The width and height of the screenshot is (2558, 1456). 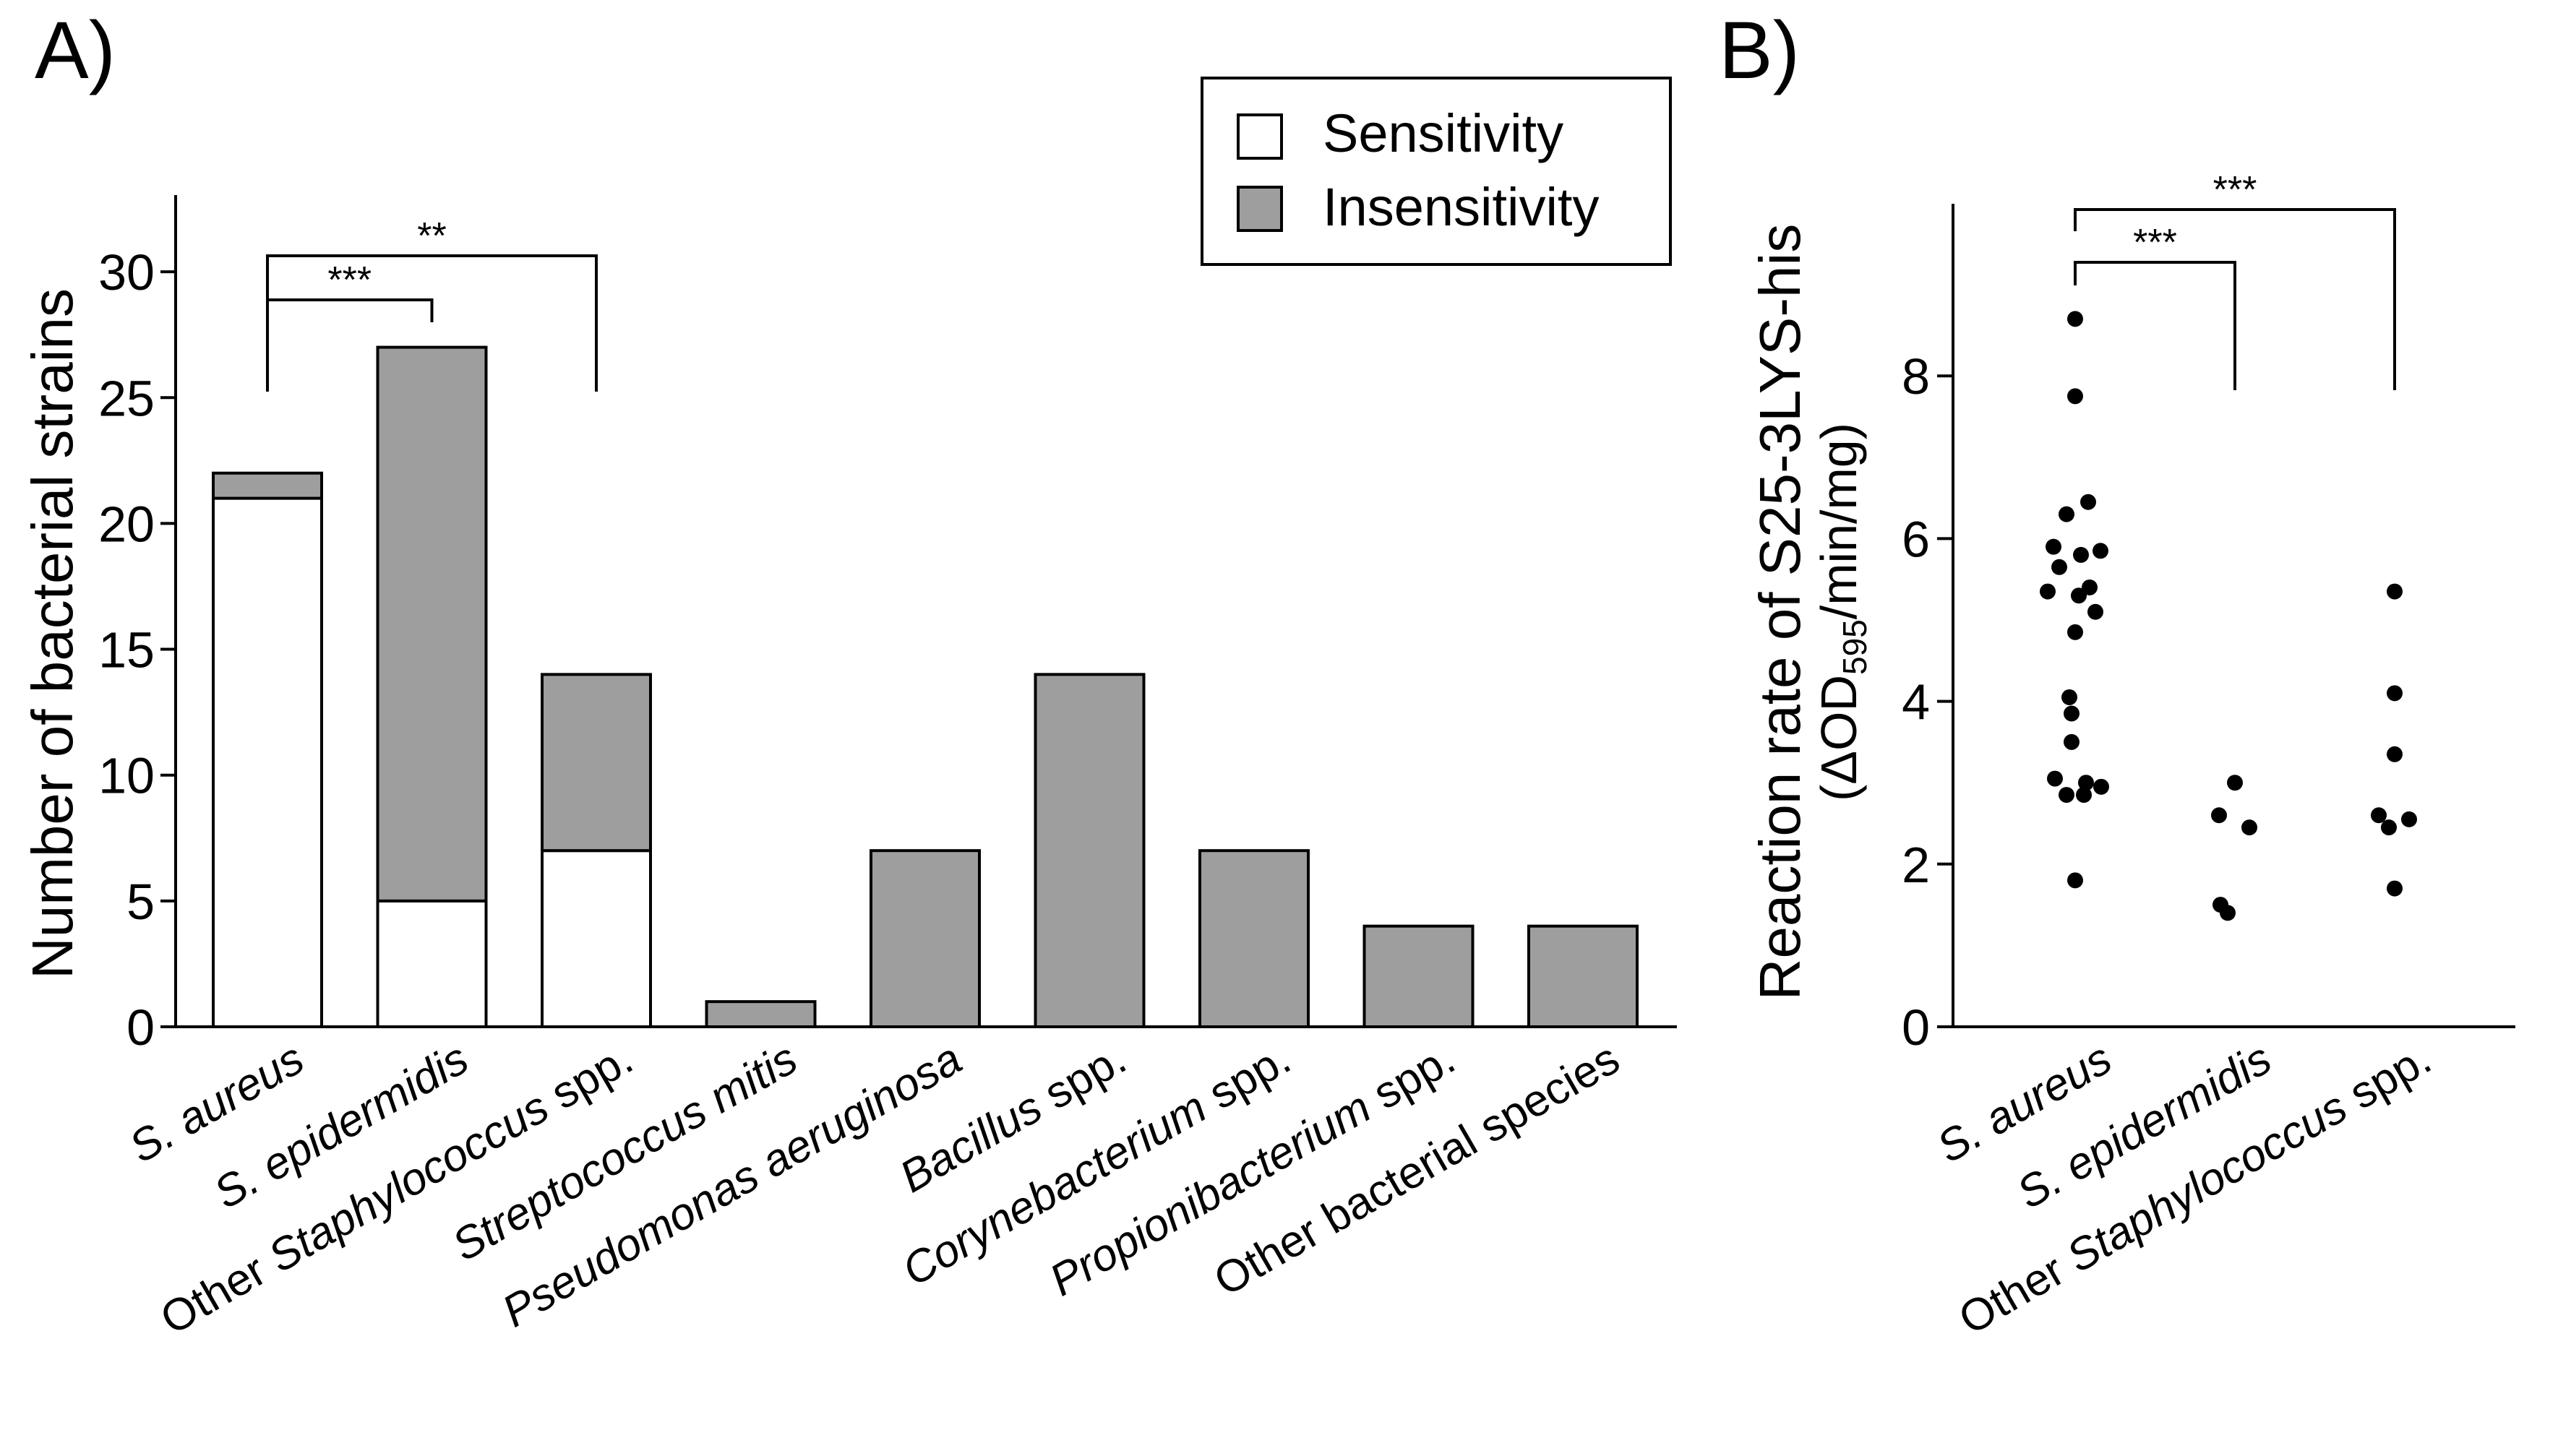 I want to click on panel-a-y-ticks: 0 5 10 15 20 25 30, so click(x=137, y=650).